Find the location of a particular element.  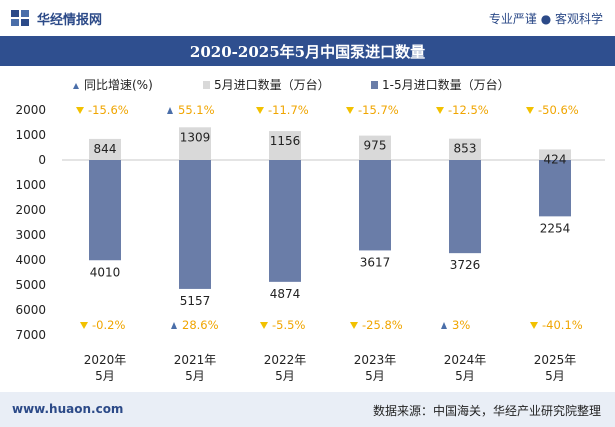

ytd-value-label: 4010 is located at coordinates (105, 272).